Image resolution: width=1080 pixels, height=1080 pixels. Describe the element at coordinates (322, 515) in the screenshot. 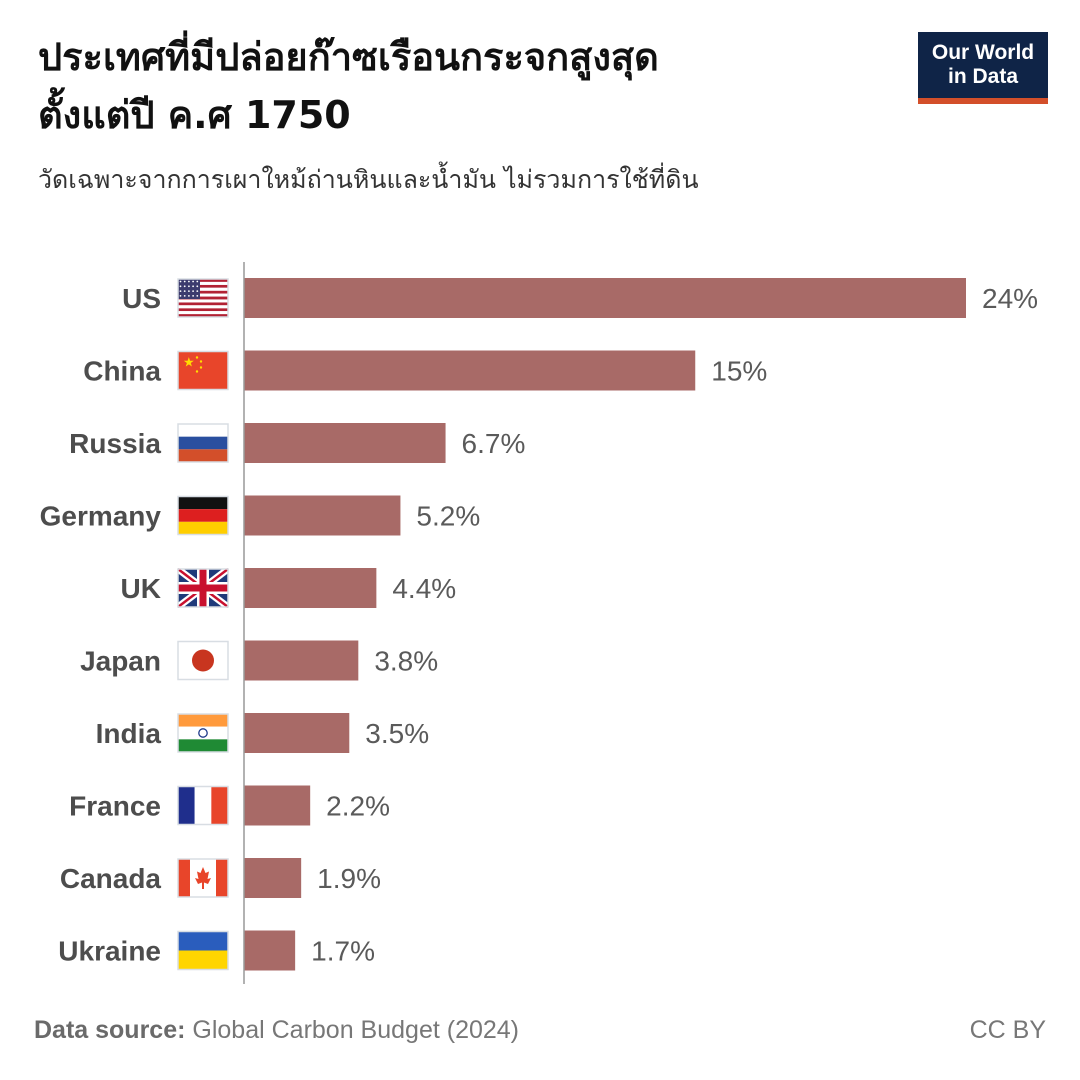

I see `bar-germany` at that location.